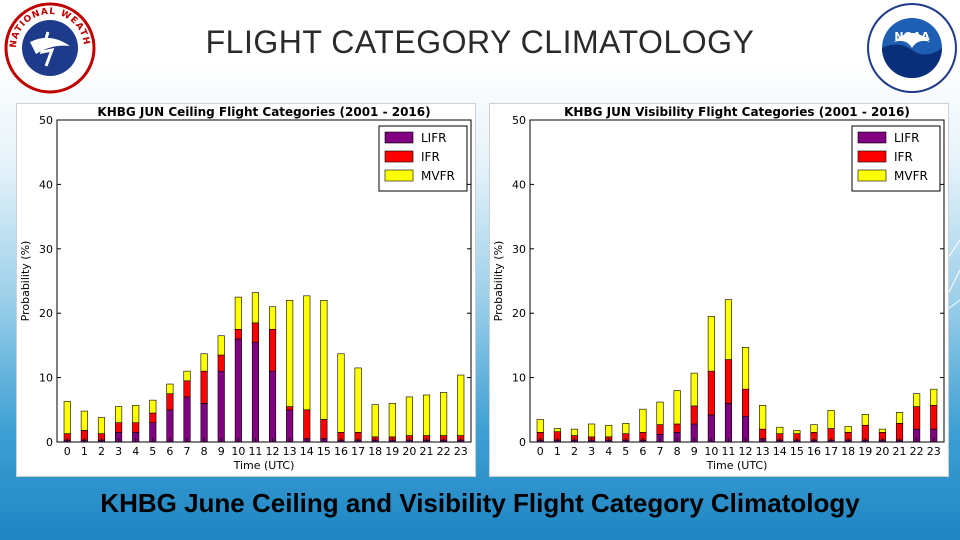 The width and height of the screenshot is (960, 540). What do you see at coordinates (608, 451) in the screenshot?
I see `x-tick-label: 4` at bounding box center [608, 451].